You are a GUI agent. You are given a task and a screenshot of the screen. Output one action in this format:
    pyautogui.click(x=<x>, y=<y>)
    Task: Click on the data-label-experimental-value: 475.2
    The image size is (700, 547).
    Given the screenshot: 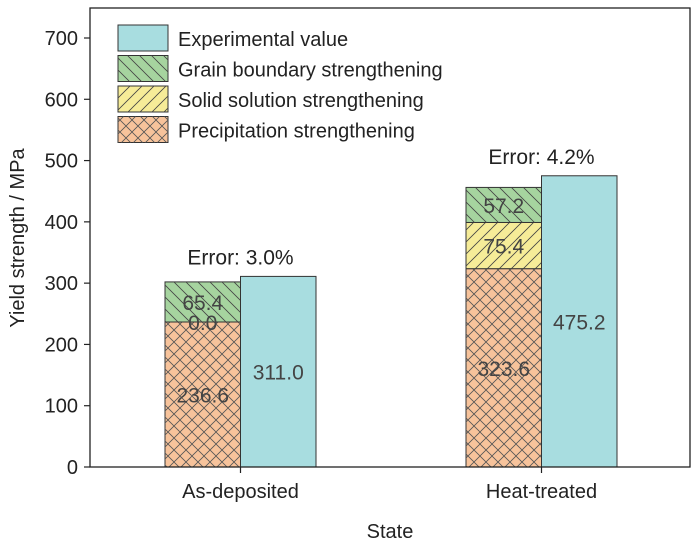 What is the action you would take?
    pyautogui.click(x=579, y=322)
    